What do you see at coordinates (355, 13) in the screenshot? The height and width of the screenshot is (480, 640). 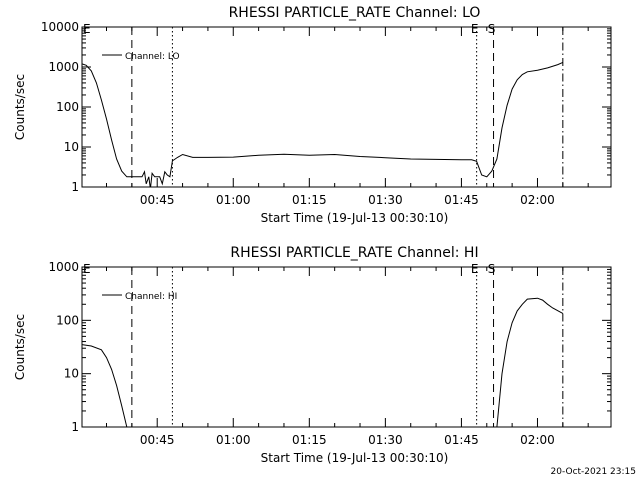 I see `chart-title: RHESSI PARTICLE_RATE Channel: LO` at bounding box center [355, 13].